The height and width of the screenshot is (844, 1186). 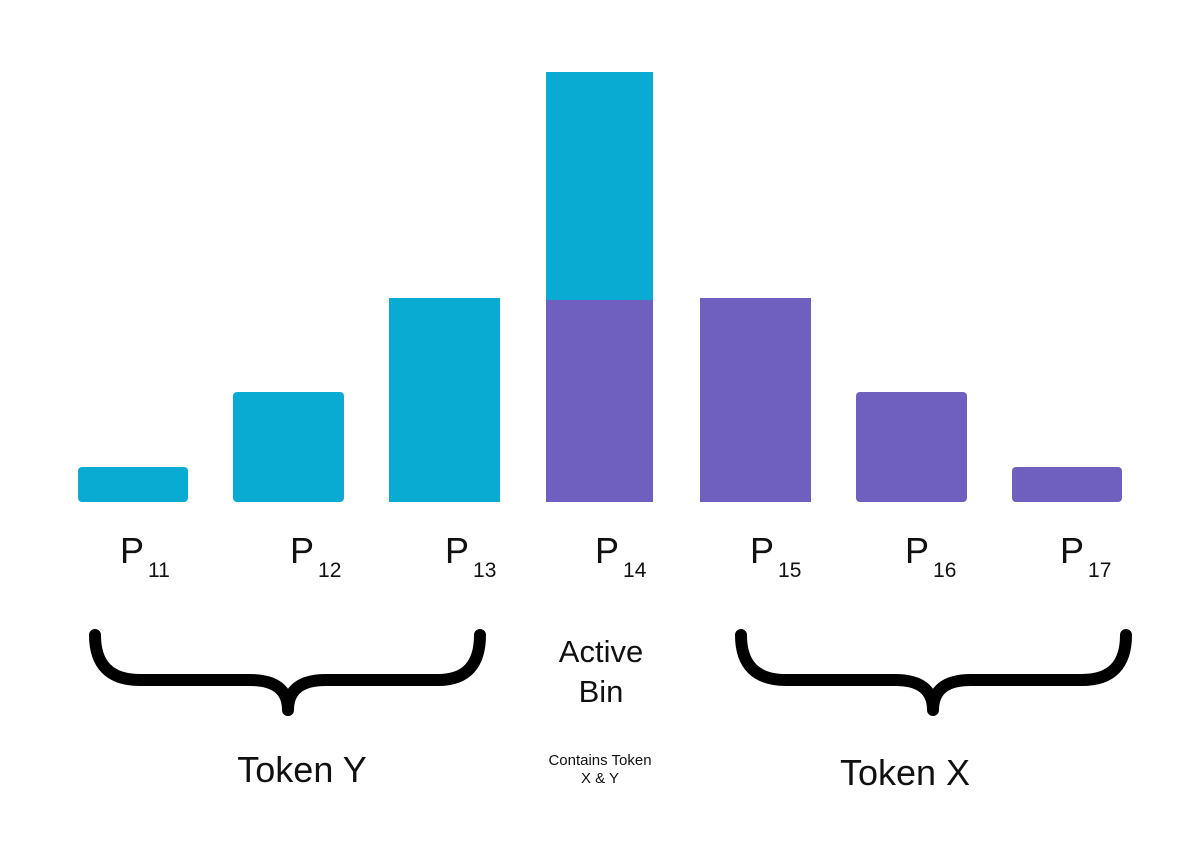 What do you see at coordinates (329, 570) in the screenshot?
I see `bin-subscript: 12` at bounding box center [329, 570].